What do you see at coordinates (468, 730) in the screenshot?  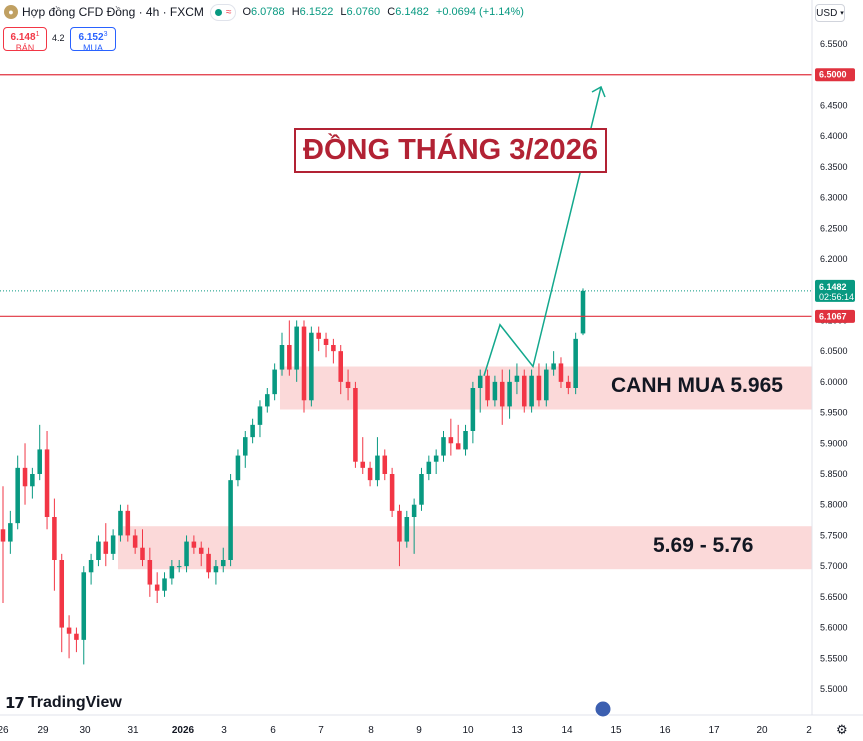 I see `x-tick-label: 10` at bounding box center [468, 730].